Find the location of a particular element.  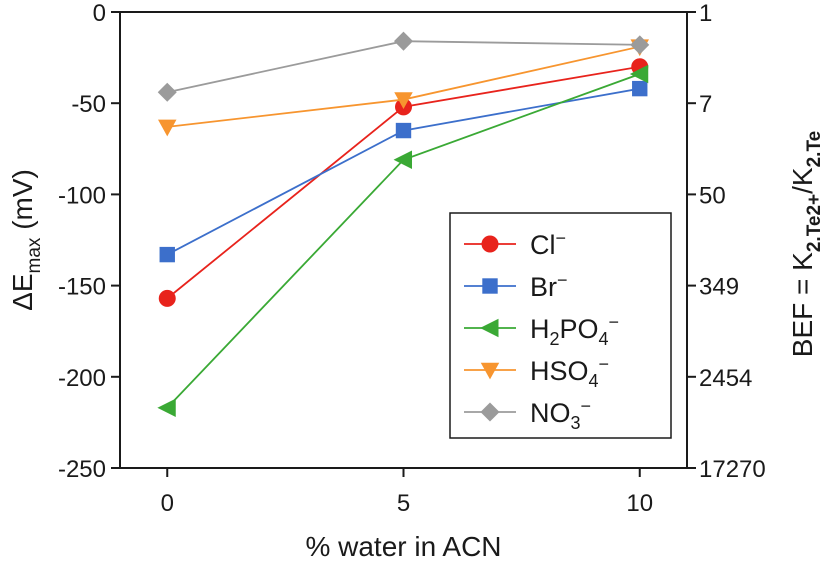

y2-axis-title: BEF = K2.Te2+/K2.Te is located at coordinates (806, 244).